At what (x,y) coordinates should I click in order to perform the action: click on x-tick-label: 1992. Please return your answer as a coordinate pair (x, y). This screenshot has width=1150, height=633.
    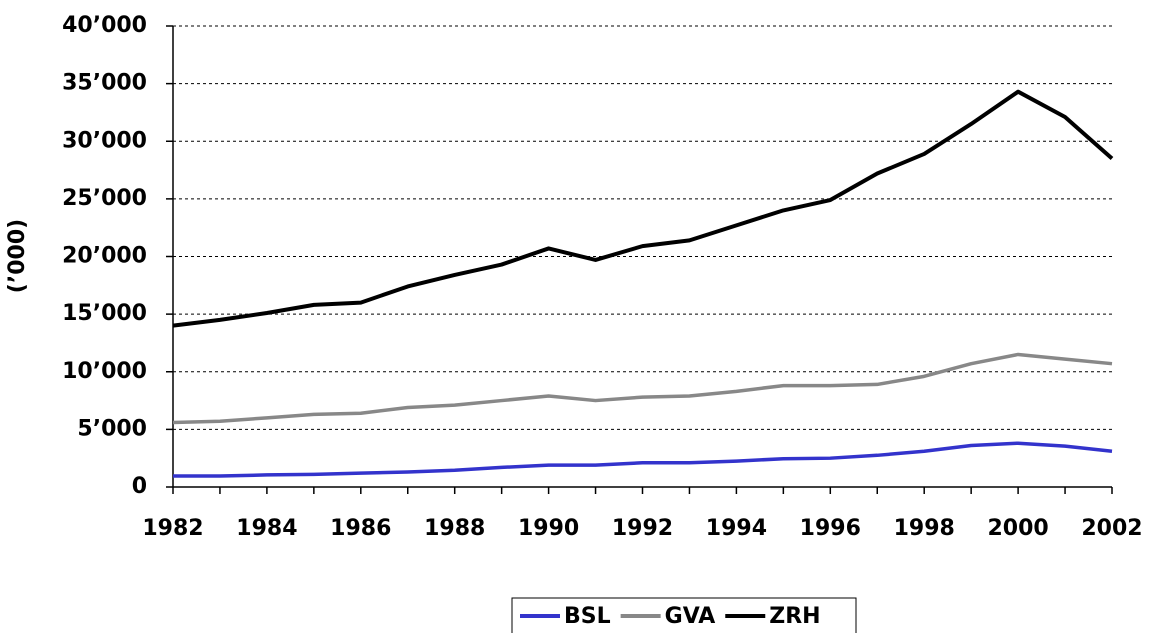
    Looking at the image, I should click on (642, 528).